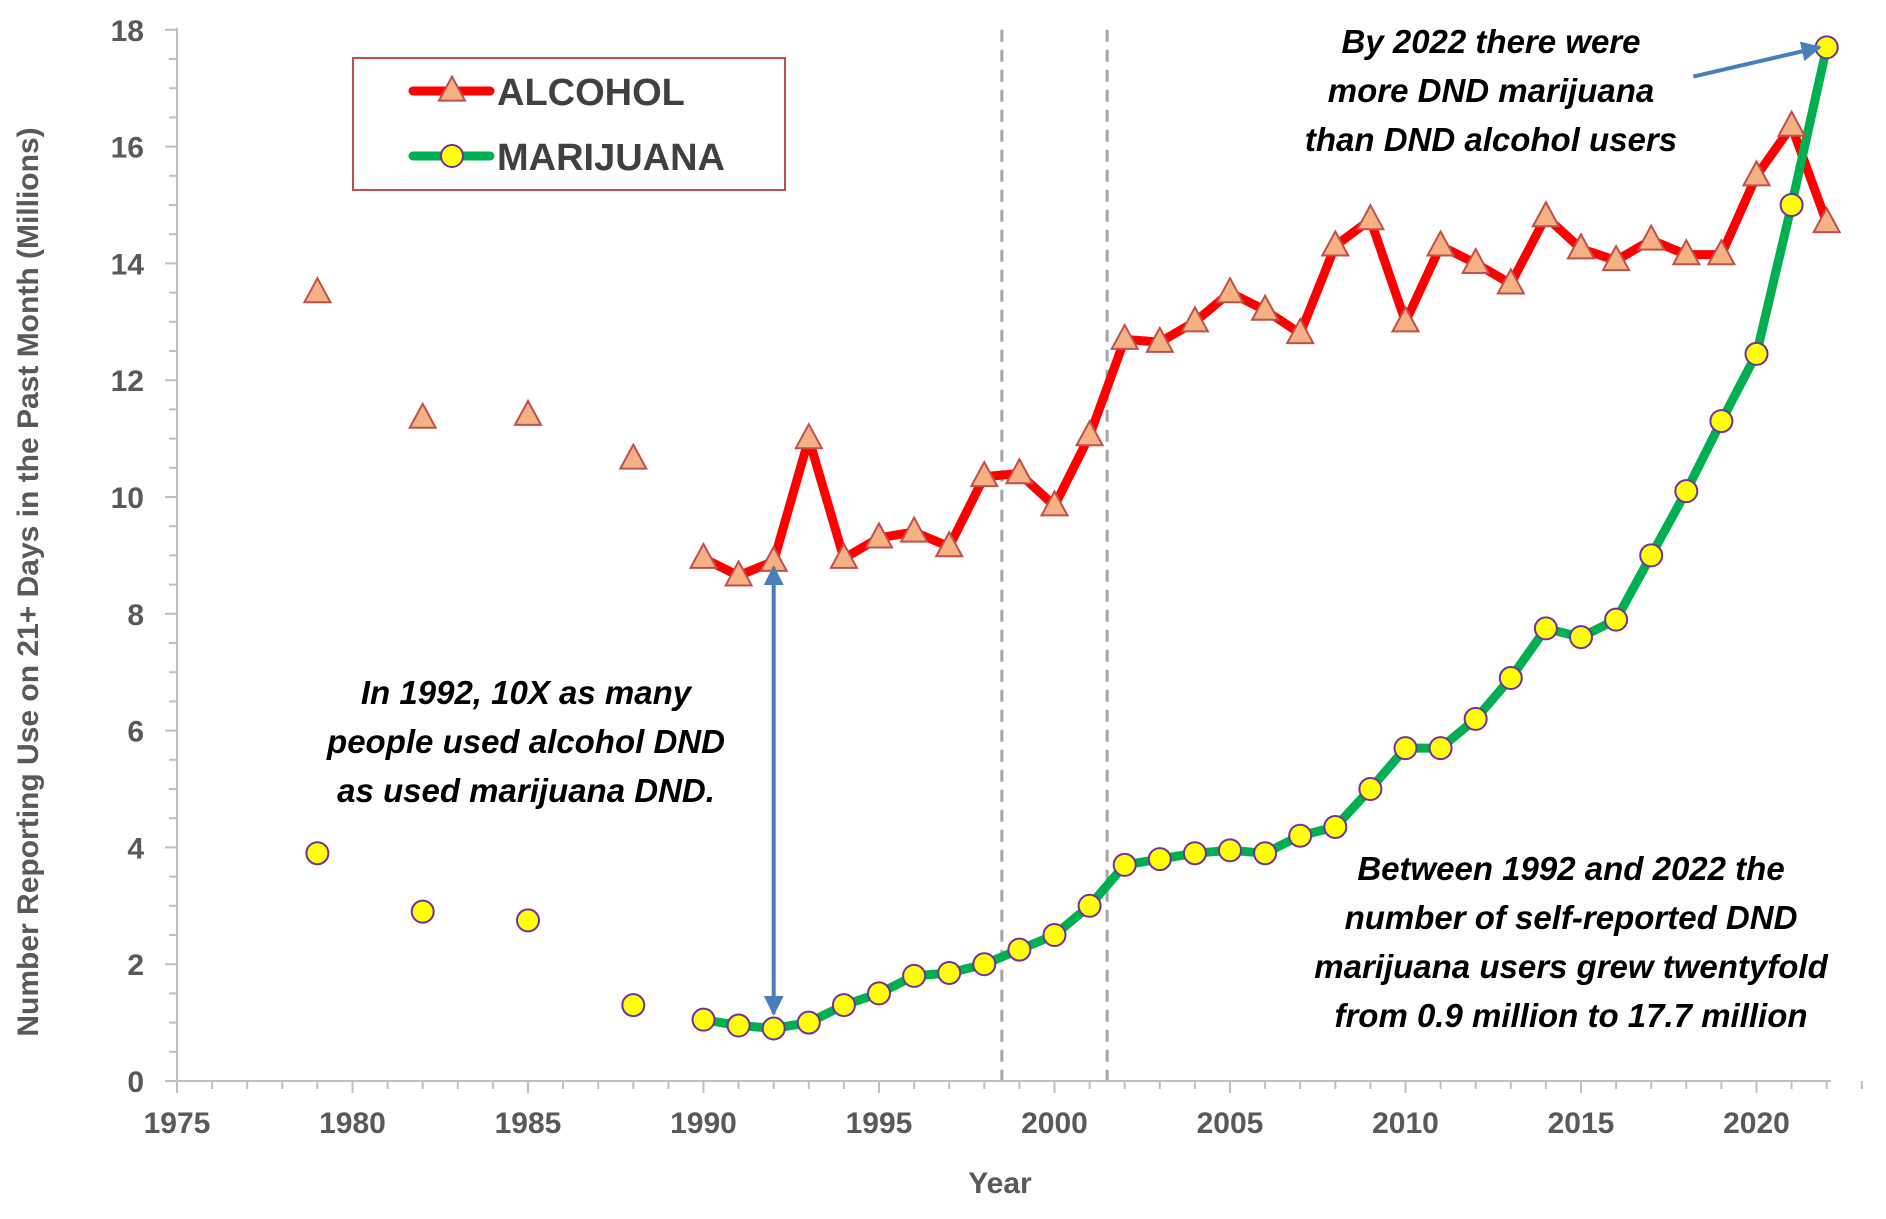 Image resolution: width=1886 pixels, height=1219 pixels. Describe the element at coordinates (526, 790) in the screenshot. I see `annotation-line: as used marijuana DND.` at that location.